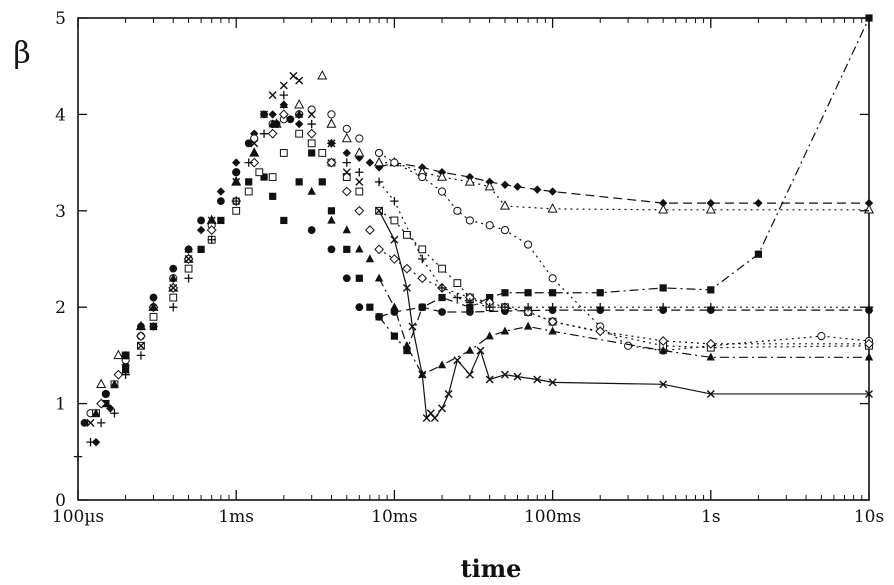 The width and height of the screenshot is (894, 585). What do you see at coordinates (552, 517) in the screenshot?
I see `x-tick-label: 100ms` at bounding box center [552, 517].